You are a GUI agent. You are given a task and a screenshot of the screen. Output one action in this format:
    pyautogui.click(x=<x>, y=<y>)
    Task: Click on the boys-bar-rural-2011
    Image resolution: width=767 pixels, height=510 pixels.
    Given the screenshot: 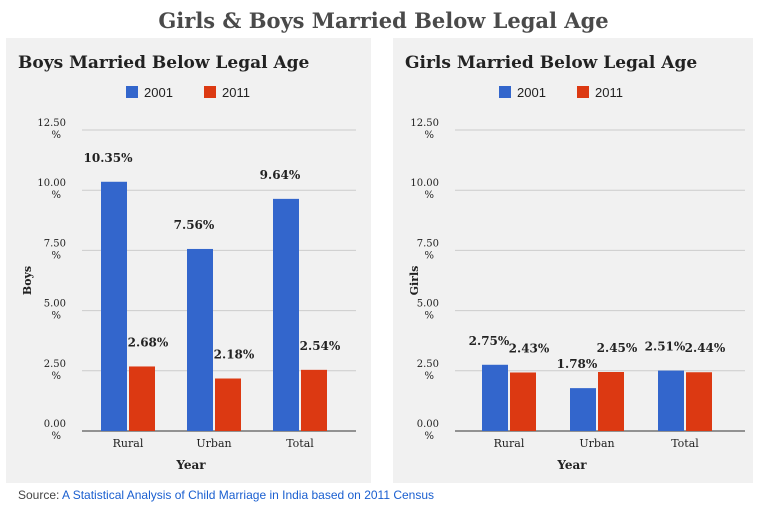 What is the action you would take?
    pyautogui.click(x=142, y=398)
    